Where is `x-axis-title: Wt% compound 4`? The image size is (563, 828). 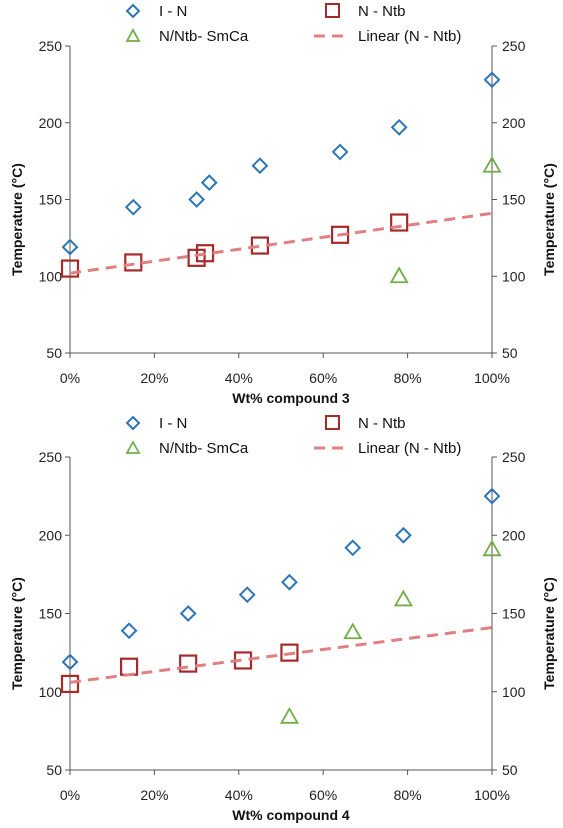 x-axis-title: Wt% compound 4 is located at coordinates (291, 815).